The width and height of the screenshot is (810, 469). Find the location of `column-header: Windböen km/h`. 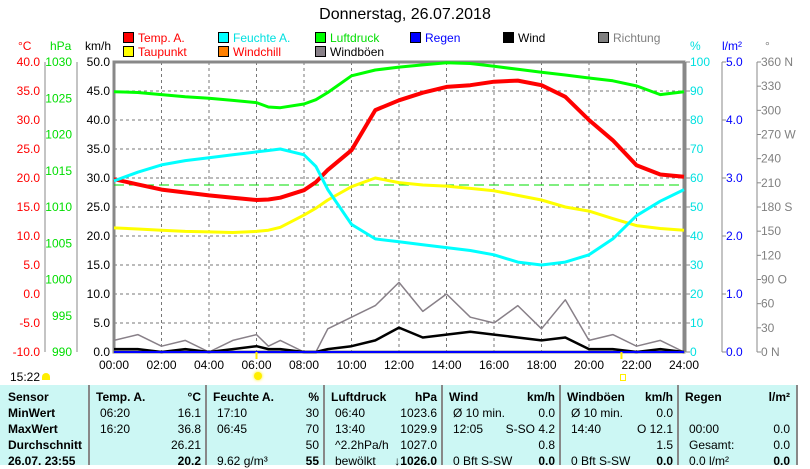

column-header: Windböen km/h is located at coordinates (619, 397).